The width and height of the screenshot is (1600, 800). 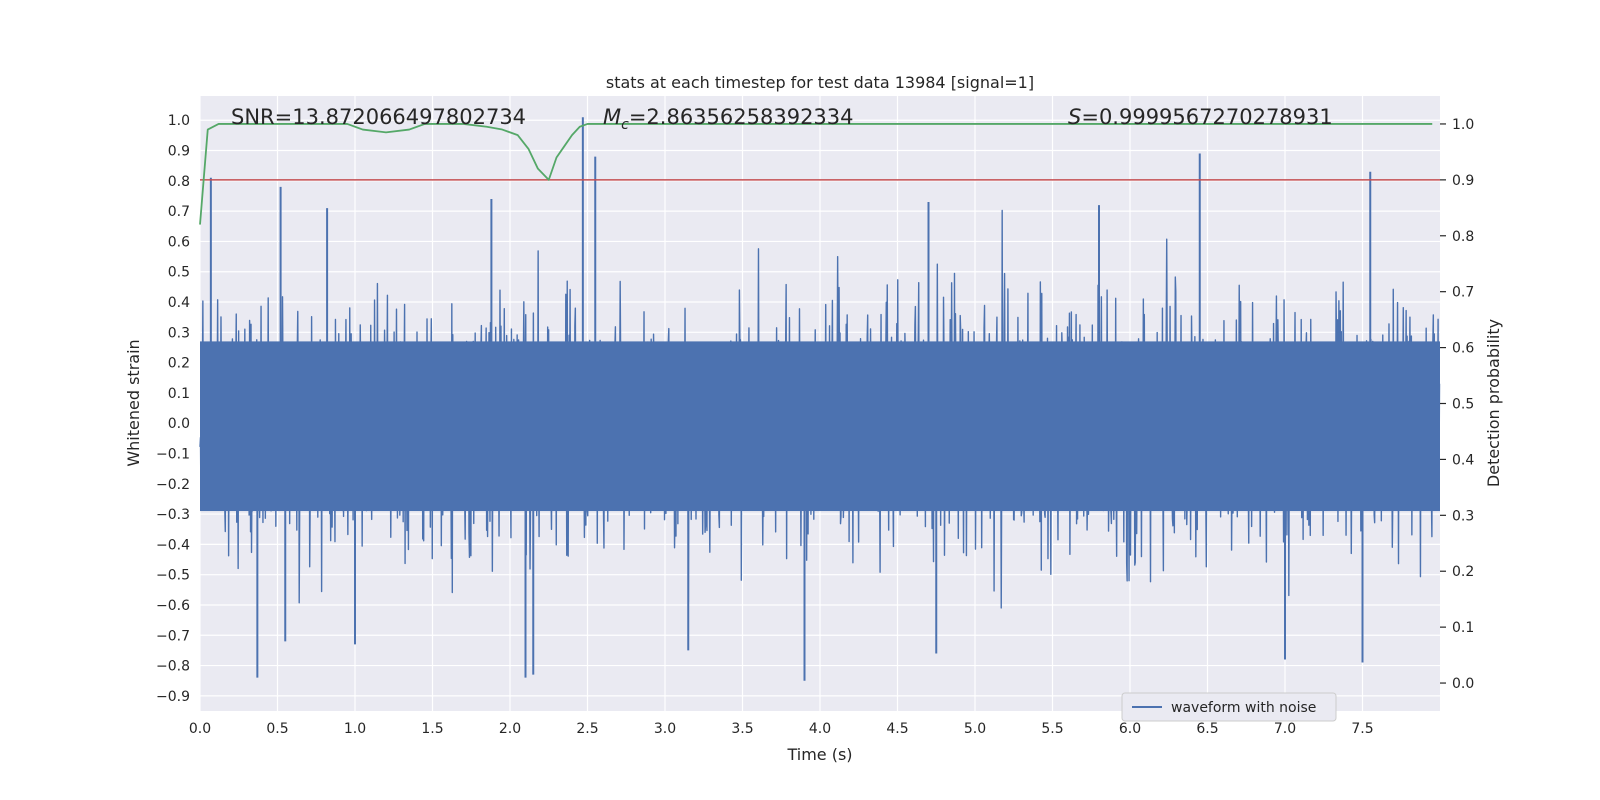 What do you see at coordinates (1463, 628) in the screenshot?
I see `y-tick-label-right: 0.1` at bounding box center [1463, 628].